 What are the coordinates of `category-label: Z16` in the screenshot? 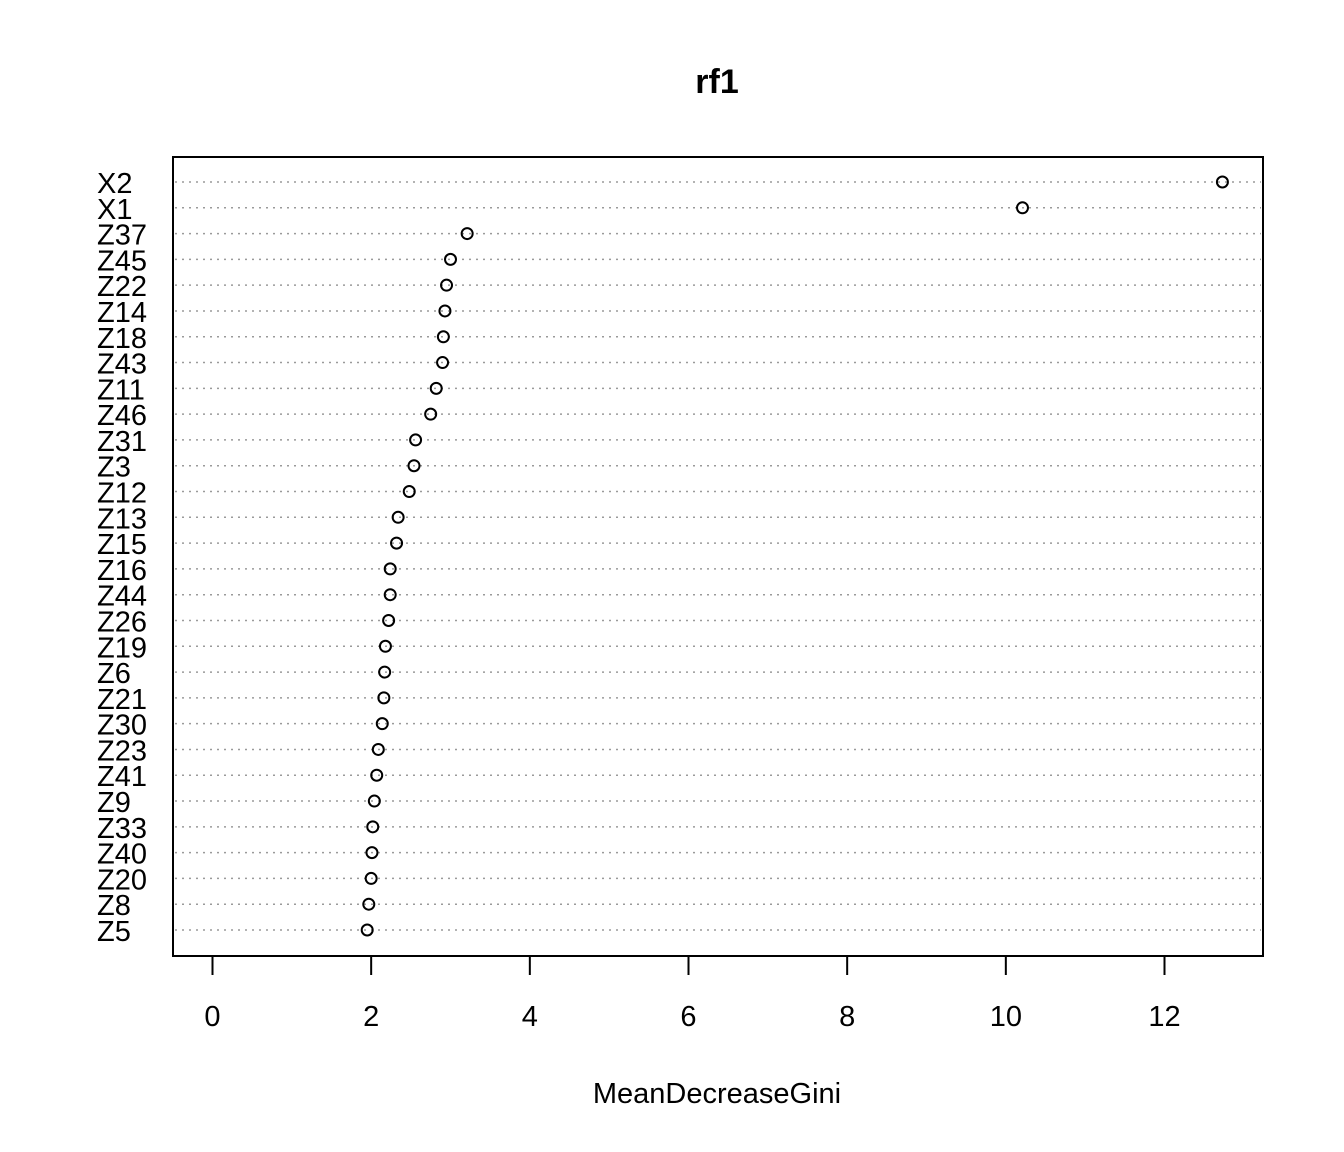 It's located at (122, 571).